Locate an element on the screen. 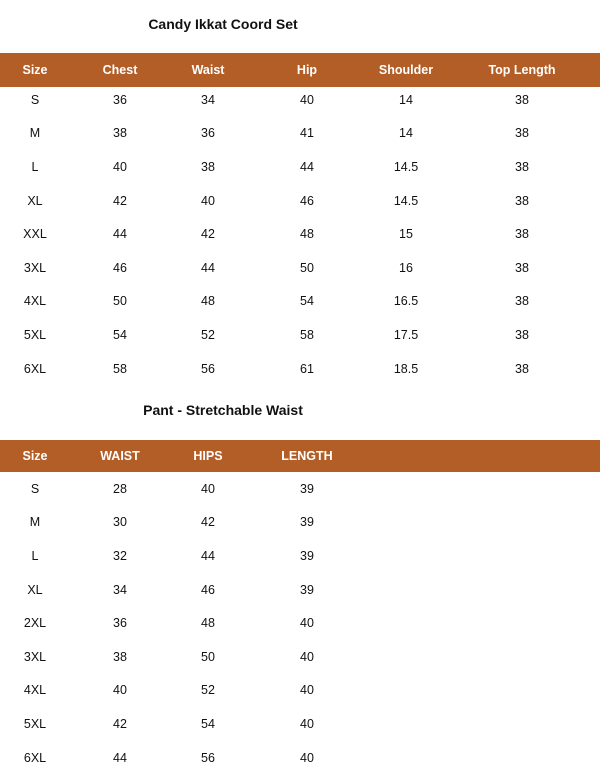 The image size is (600, 775). table-row: 5XL 54 52 58 17.5 38 is located at coordinates (300, 335).